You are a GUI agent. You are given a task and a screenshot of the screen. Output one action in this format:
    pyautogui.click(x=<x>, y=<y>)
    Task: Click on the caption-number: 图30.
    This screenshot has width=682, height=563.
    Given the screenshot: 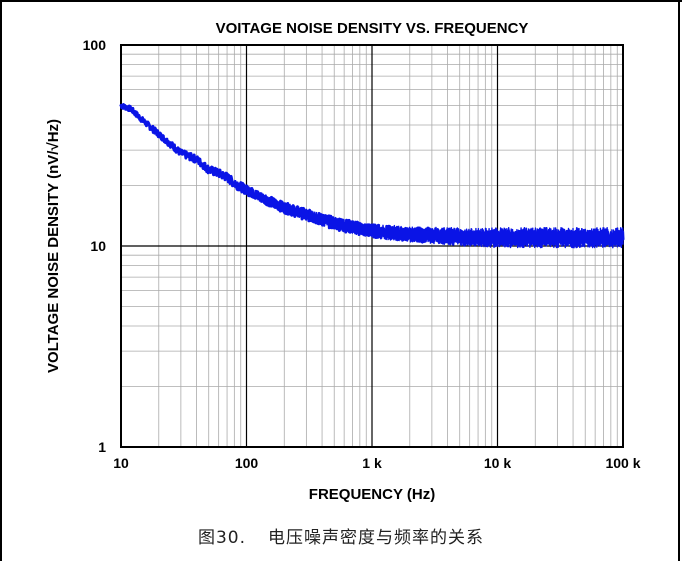 What is the action you would take?
    pyautogui.click(x=222, y=538)
    